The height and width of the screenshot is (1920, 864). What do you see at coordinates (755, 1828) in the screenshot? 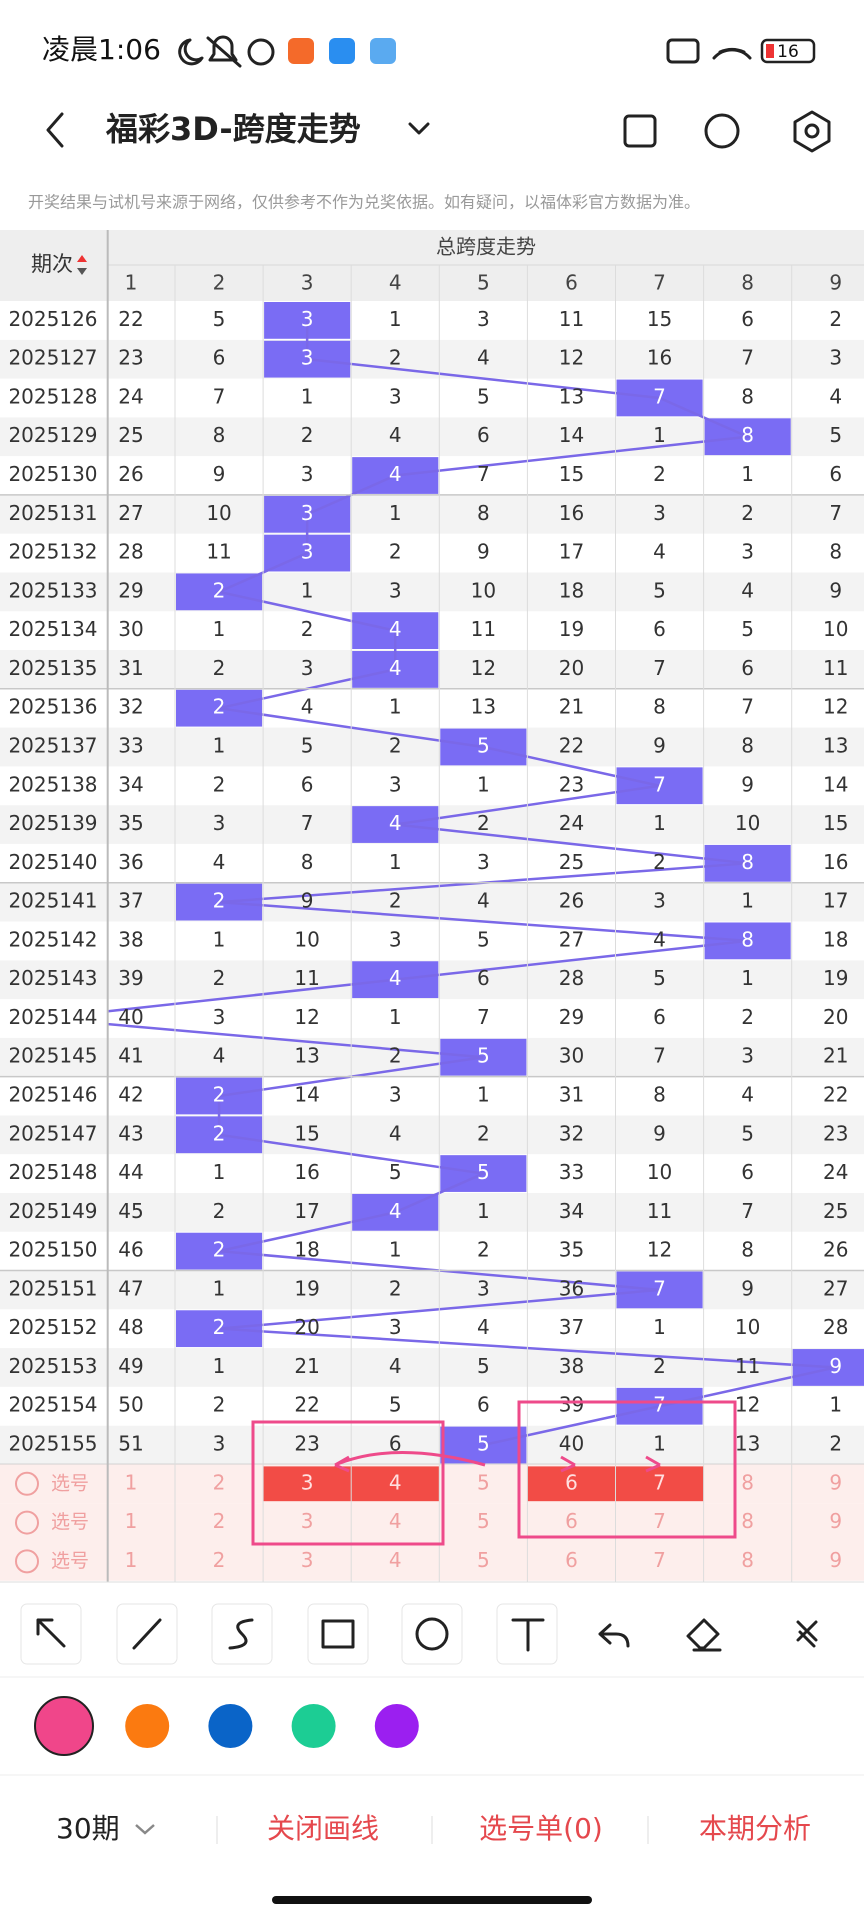
I see `period-analysis: 本期分析` at bounding box center [755, 1828].